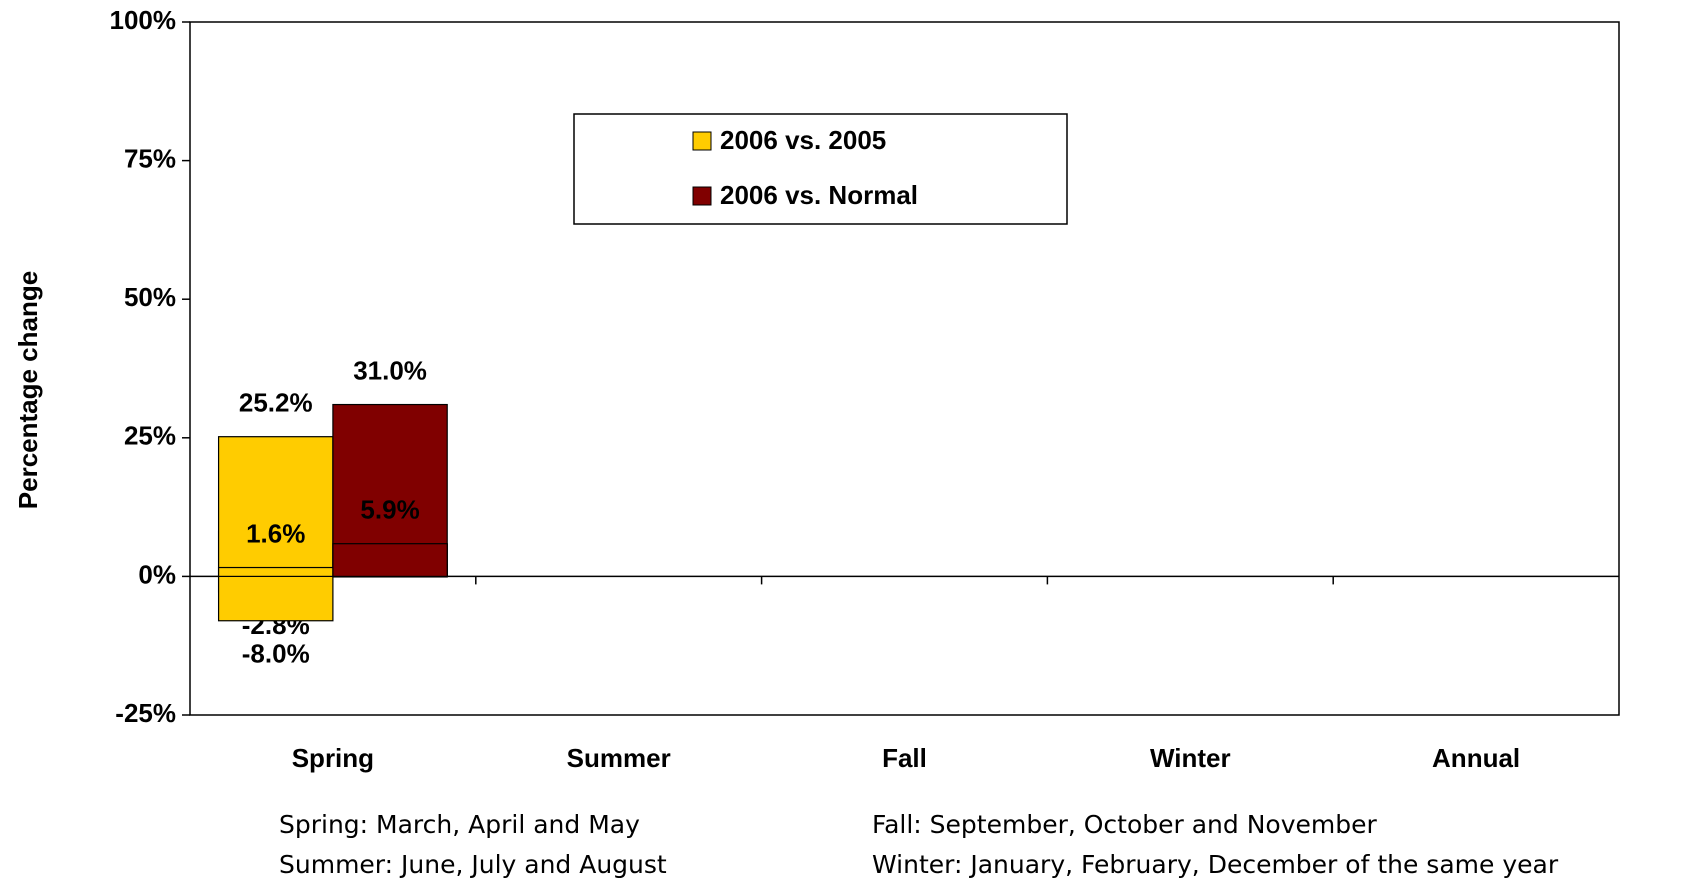 Image resolution: width=1689 pixels, height=879 pixels. I want to click on value-label: -8.0%, so click(276, 654).